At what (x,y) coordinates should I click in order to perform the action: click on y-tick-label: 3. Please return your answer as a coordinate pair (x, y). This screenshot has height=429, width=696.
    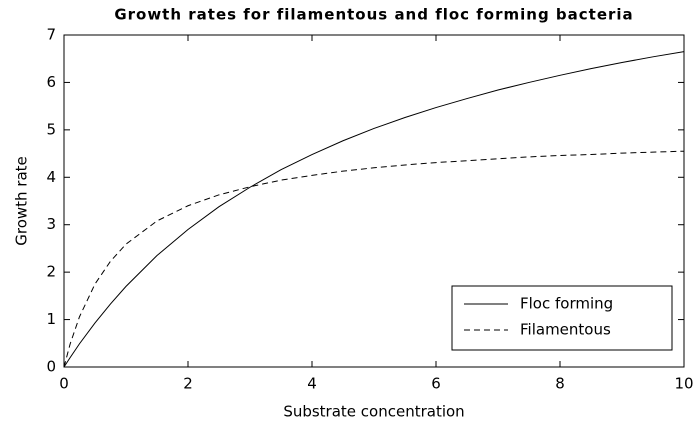
    Looking at the image, I should click on (51, 224).